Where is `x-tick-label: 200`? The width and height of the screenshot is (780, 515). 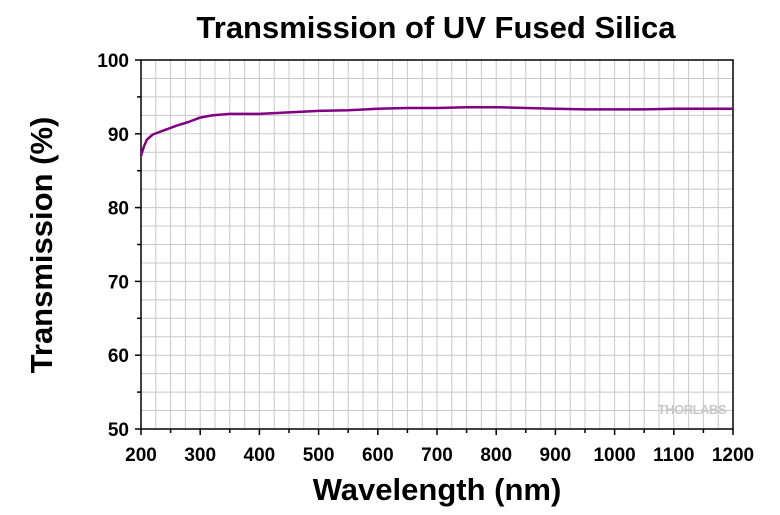 x-tick-label: 200 is located at coordinates (141, 455).